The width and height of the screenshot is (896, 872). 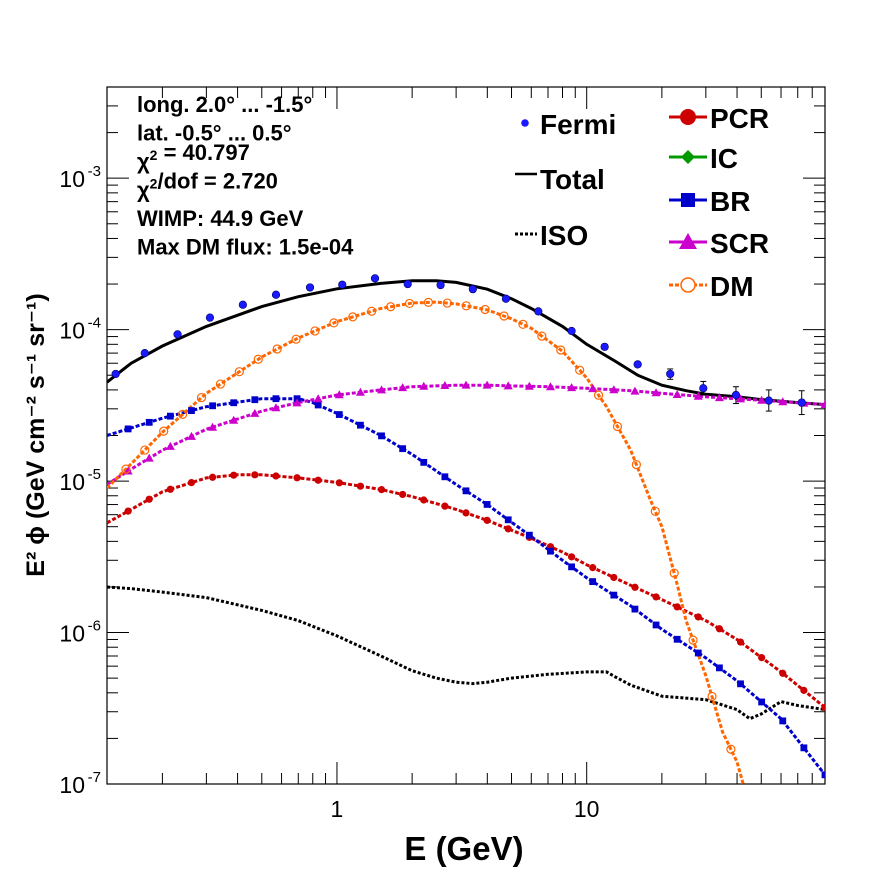 I want to click on legend-label: IC, so click(x=724, y=158).